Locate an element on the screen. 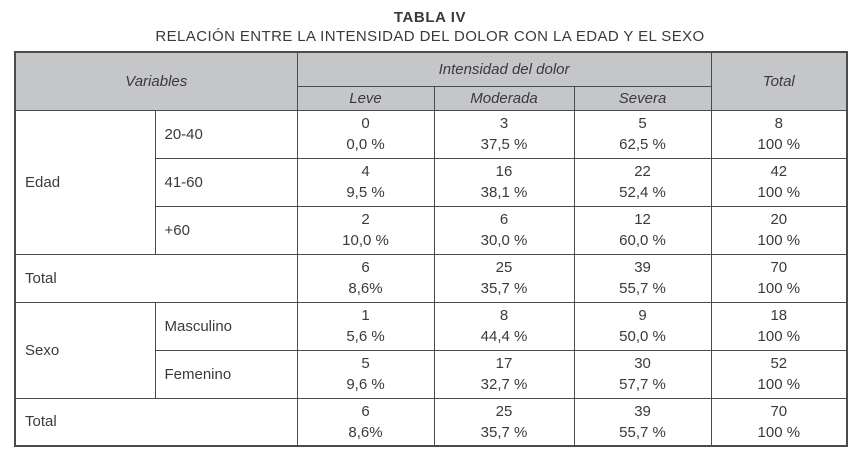 This screenshot has height=459, width=860. row-label: Masculino is located at coordinates (226, 326).